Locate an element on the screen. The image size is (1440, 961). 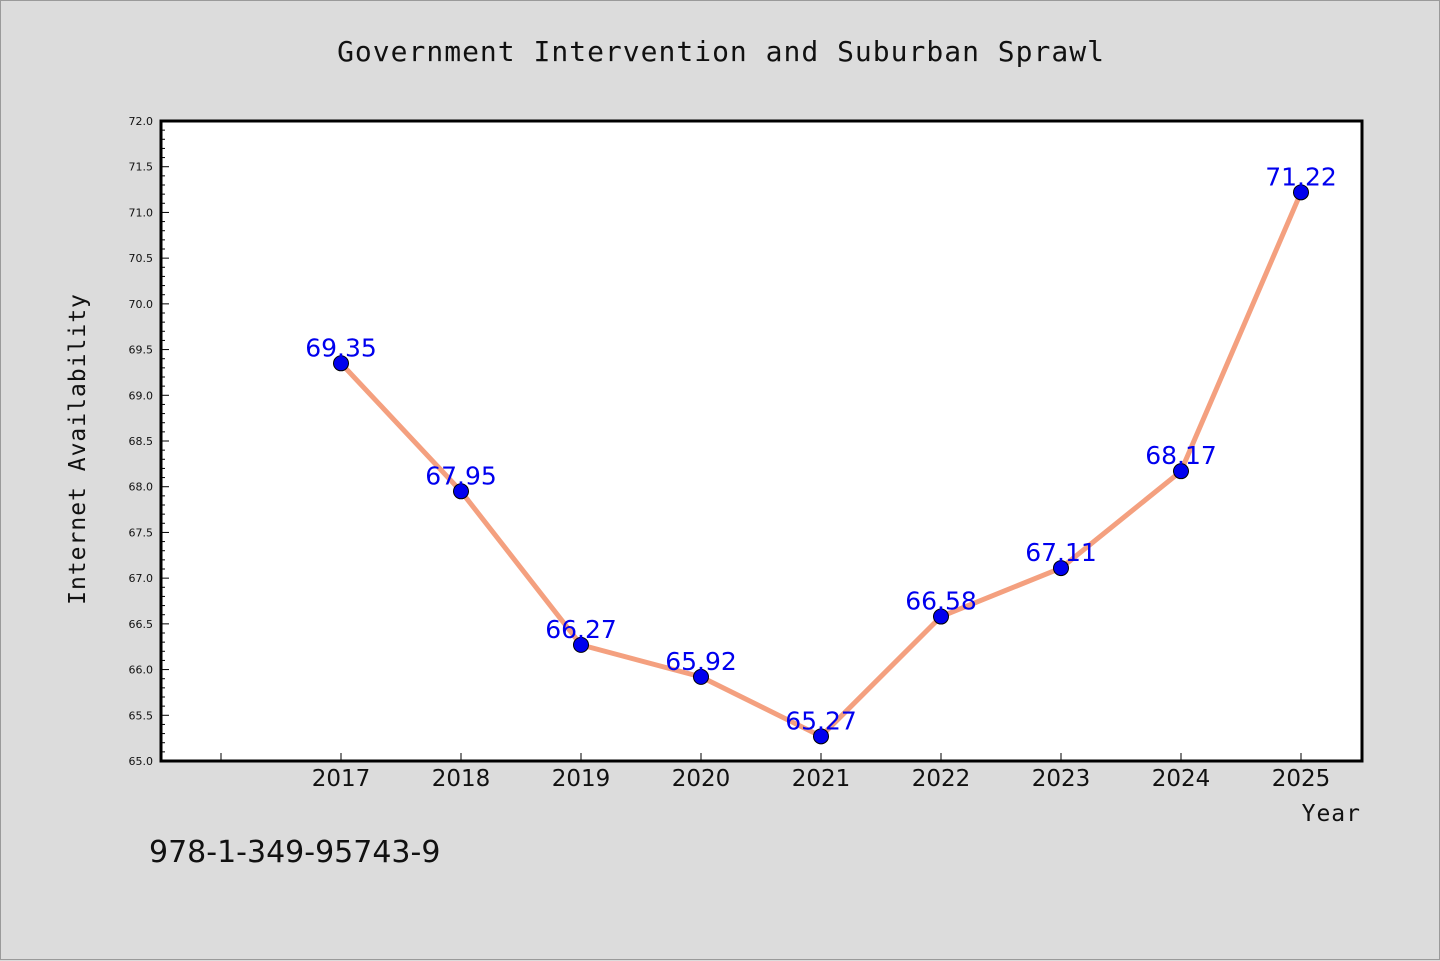
y-tick-label: 66.0 is located at coordinates (141, 670).